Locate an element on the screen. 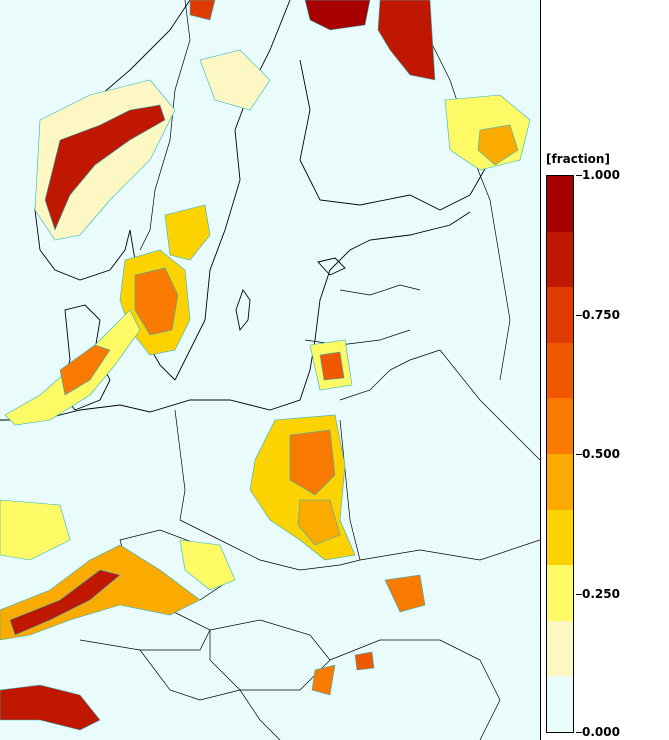 This screenshot has height=740, width=669. legend-tick-label: 0.000 is located at coordinates (601, 732).